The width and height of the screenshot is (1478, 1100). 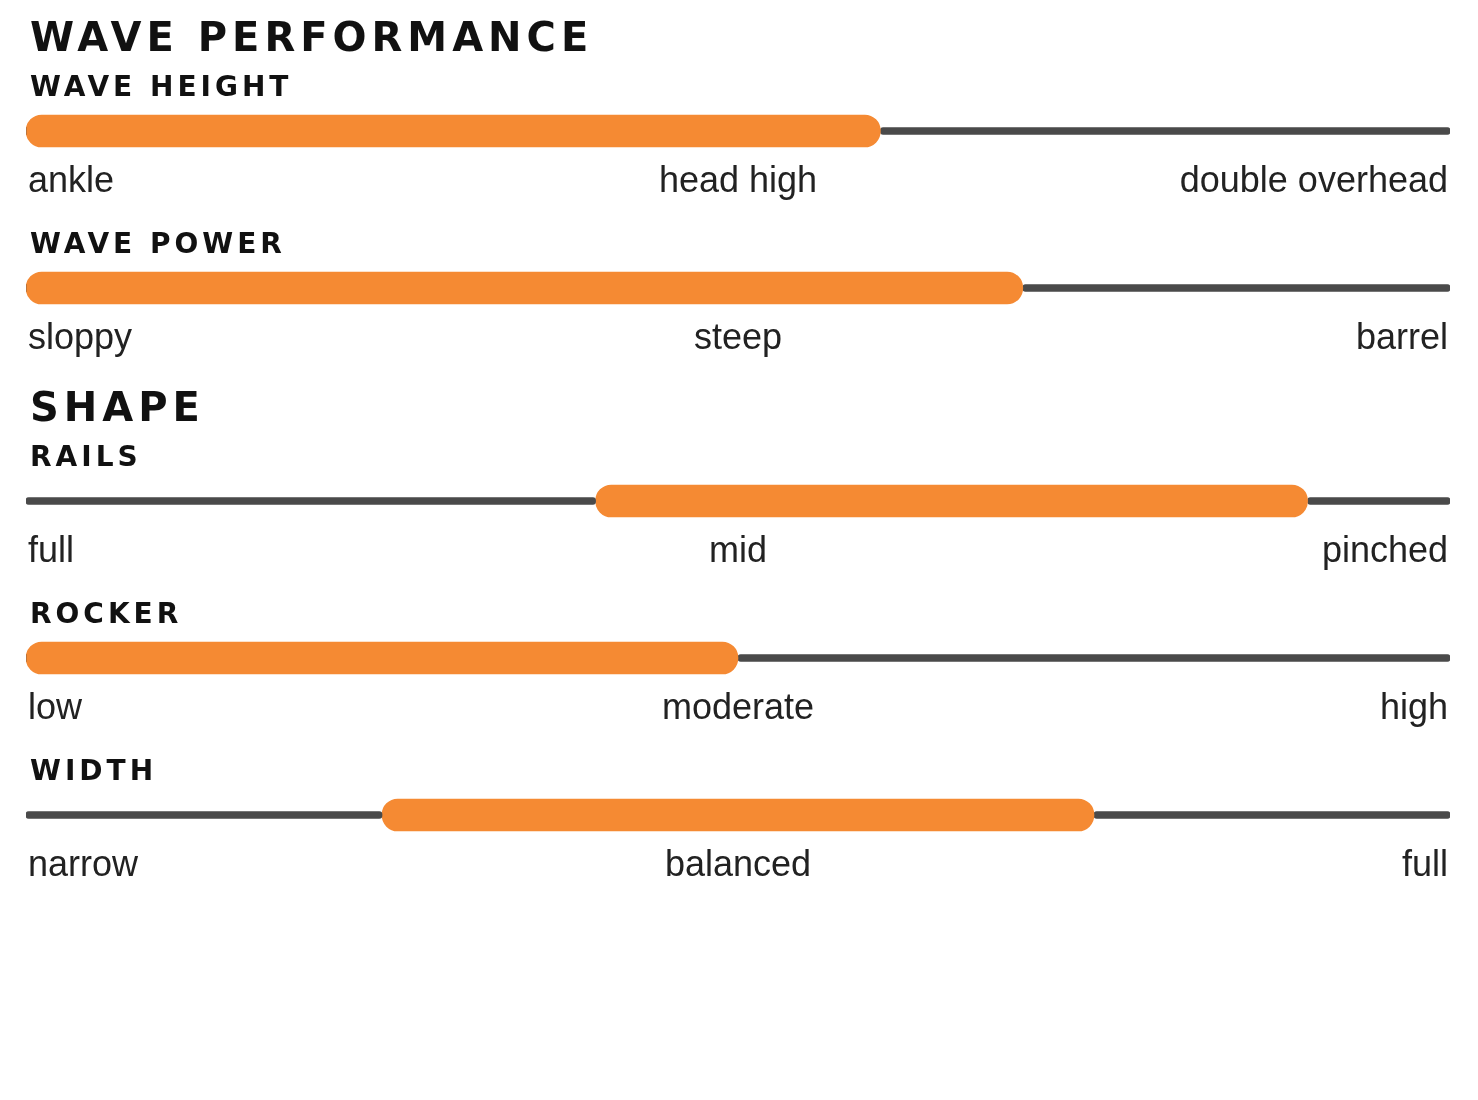 What do you see at coordinates (738, 180) in the screenshot?
I see `annotation: head high` at bounding box center [738, 180].